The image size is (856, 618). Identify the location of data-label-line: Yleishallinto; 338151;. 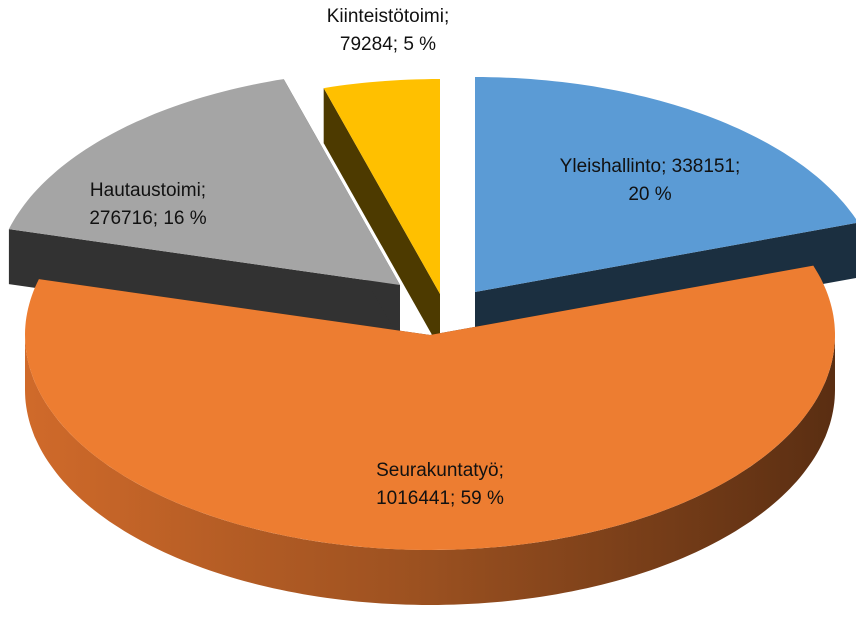
(650, 166).